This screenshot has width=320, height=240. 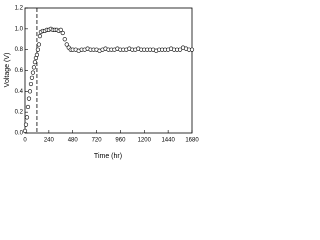 What do you see at coordinates (145, 141) in the screenshot?
I see `x-tick-label: 1200` at bounding box center [145, 141].